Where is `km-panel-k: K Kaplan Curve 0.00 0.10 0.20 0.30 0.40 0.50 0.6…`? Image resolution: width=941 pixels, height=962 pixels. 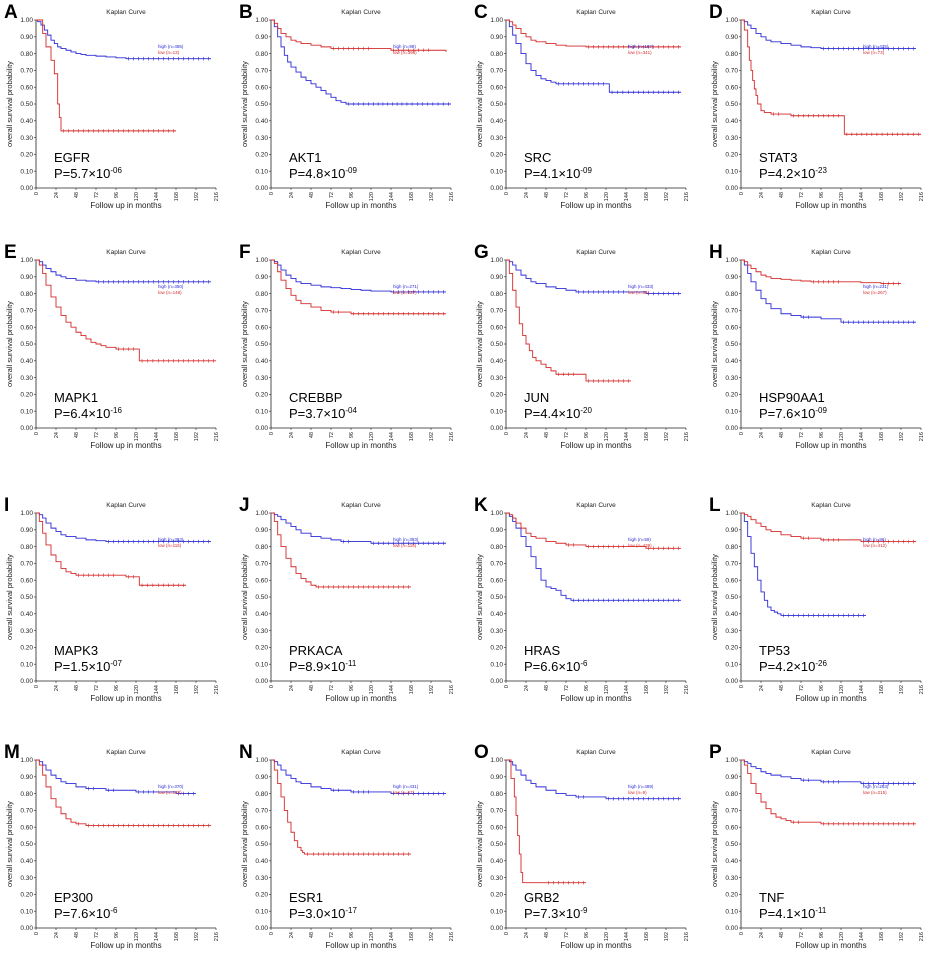
km-panel-k: K Kaplan Curve 0.00 0.10 0.20 0.30 0.40 0.50 0.6… is located at coordinates (582, 599).